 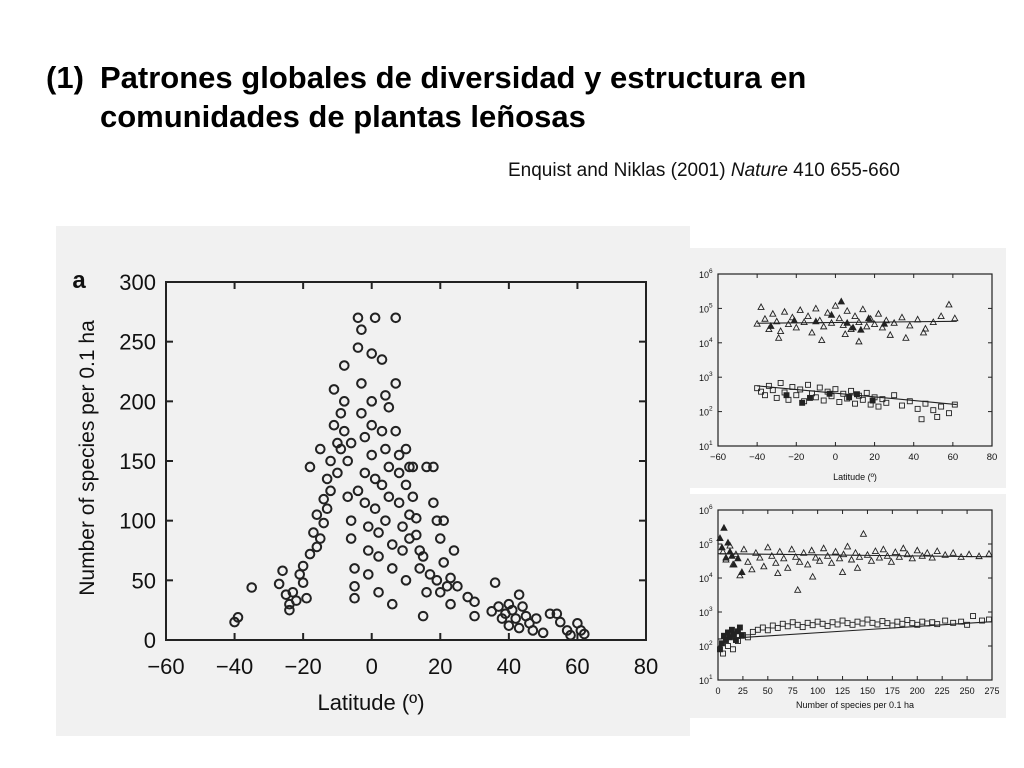 I want to click on citation-journal: Nature, so click(x=759, y=170).